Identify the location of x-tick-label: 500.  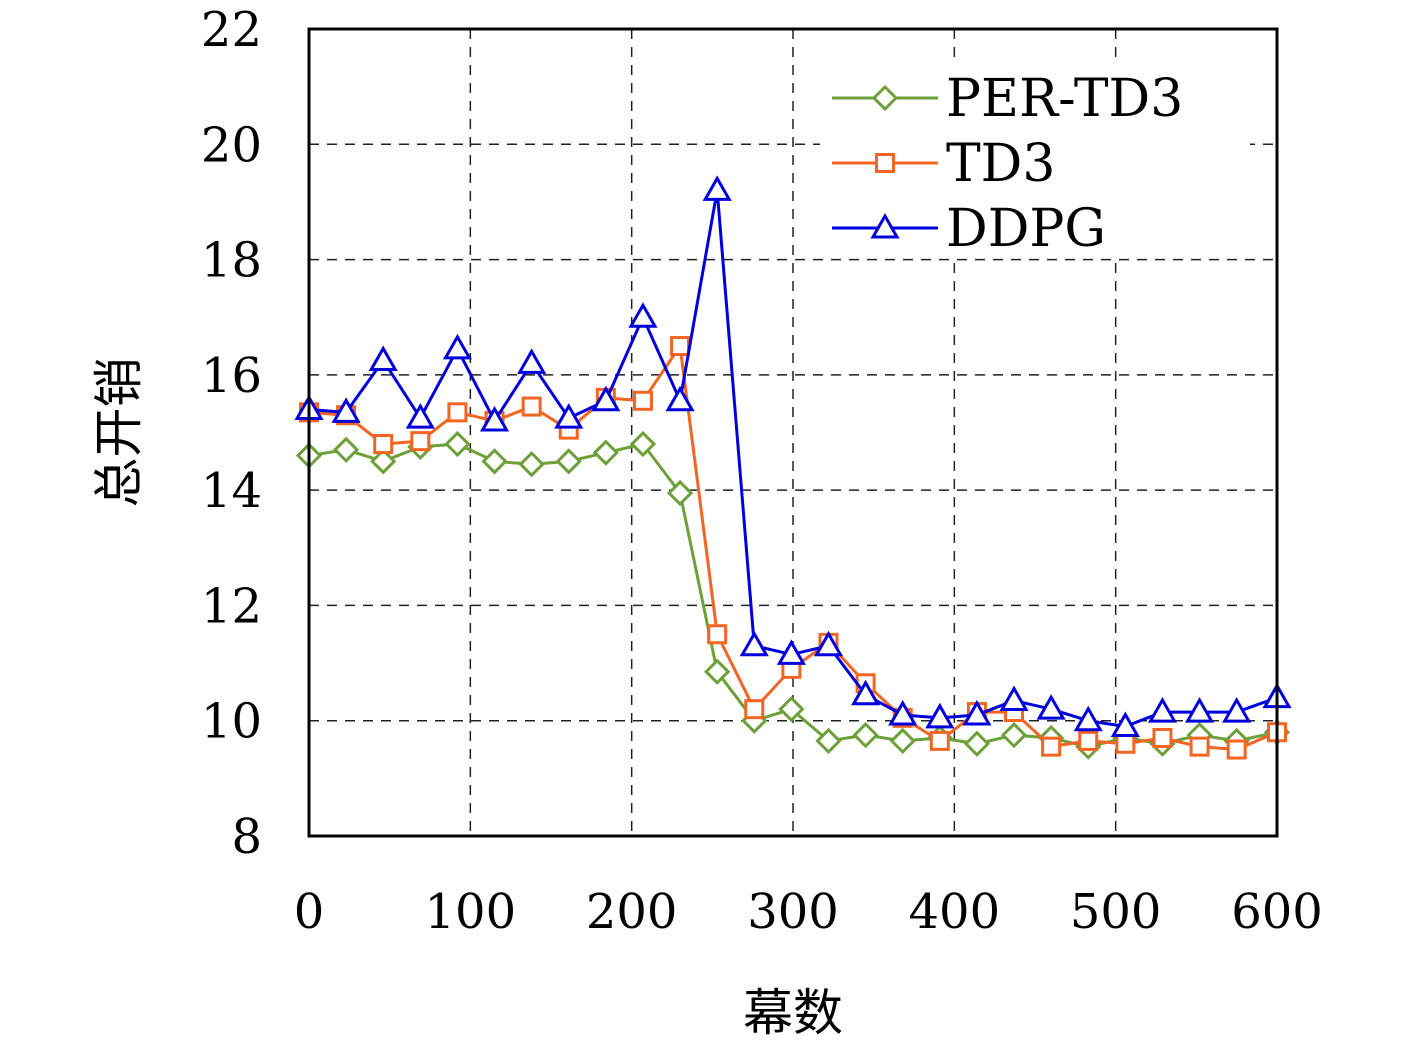
(1116, 912).